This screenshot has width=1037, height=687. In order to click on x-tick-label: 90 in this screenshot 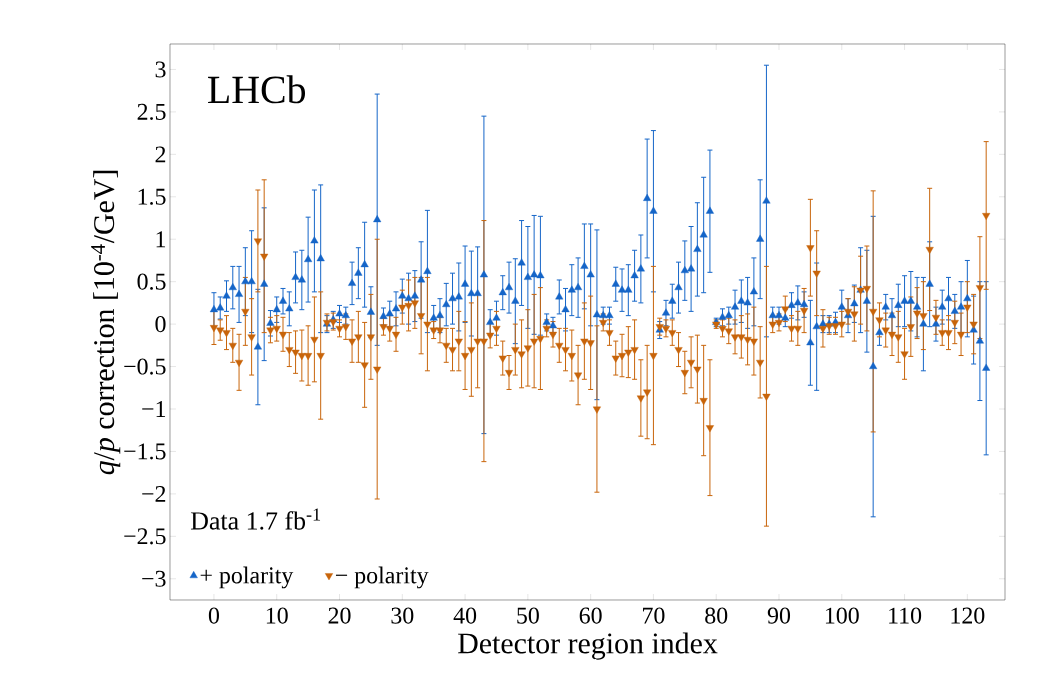, I will do `click(779, 615)`.